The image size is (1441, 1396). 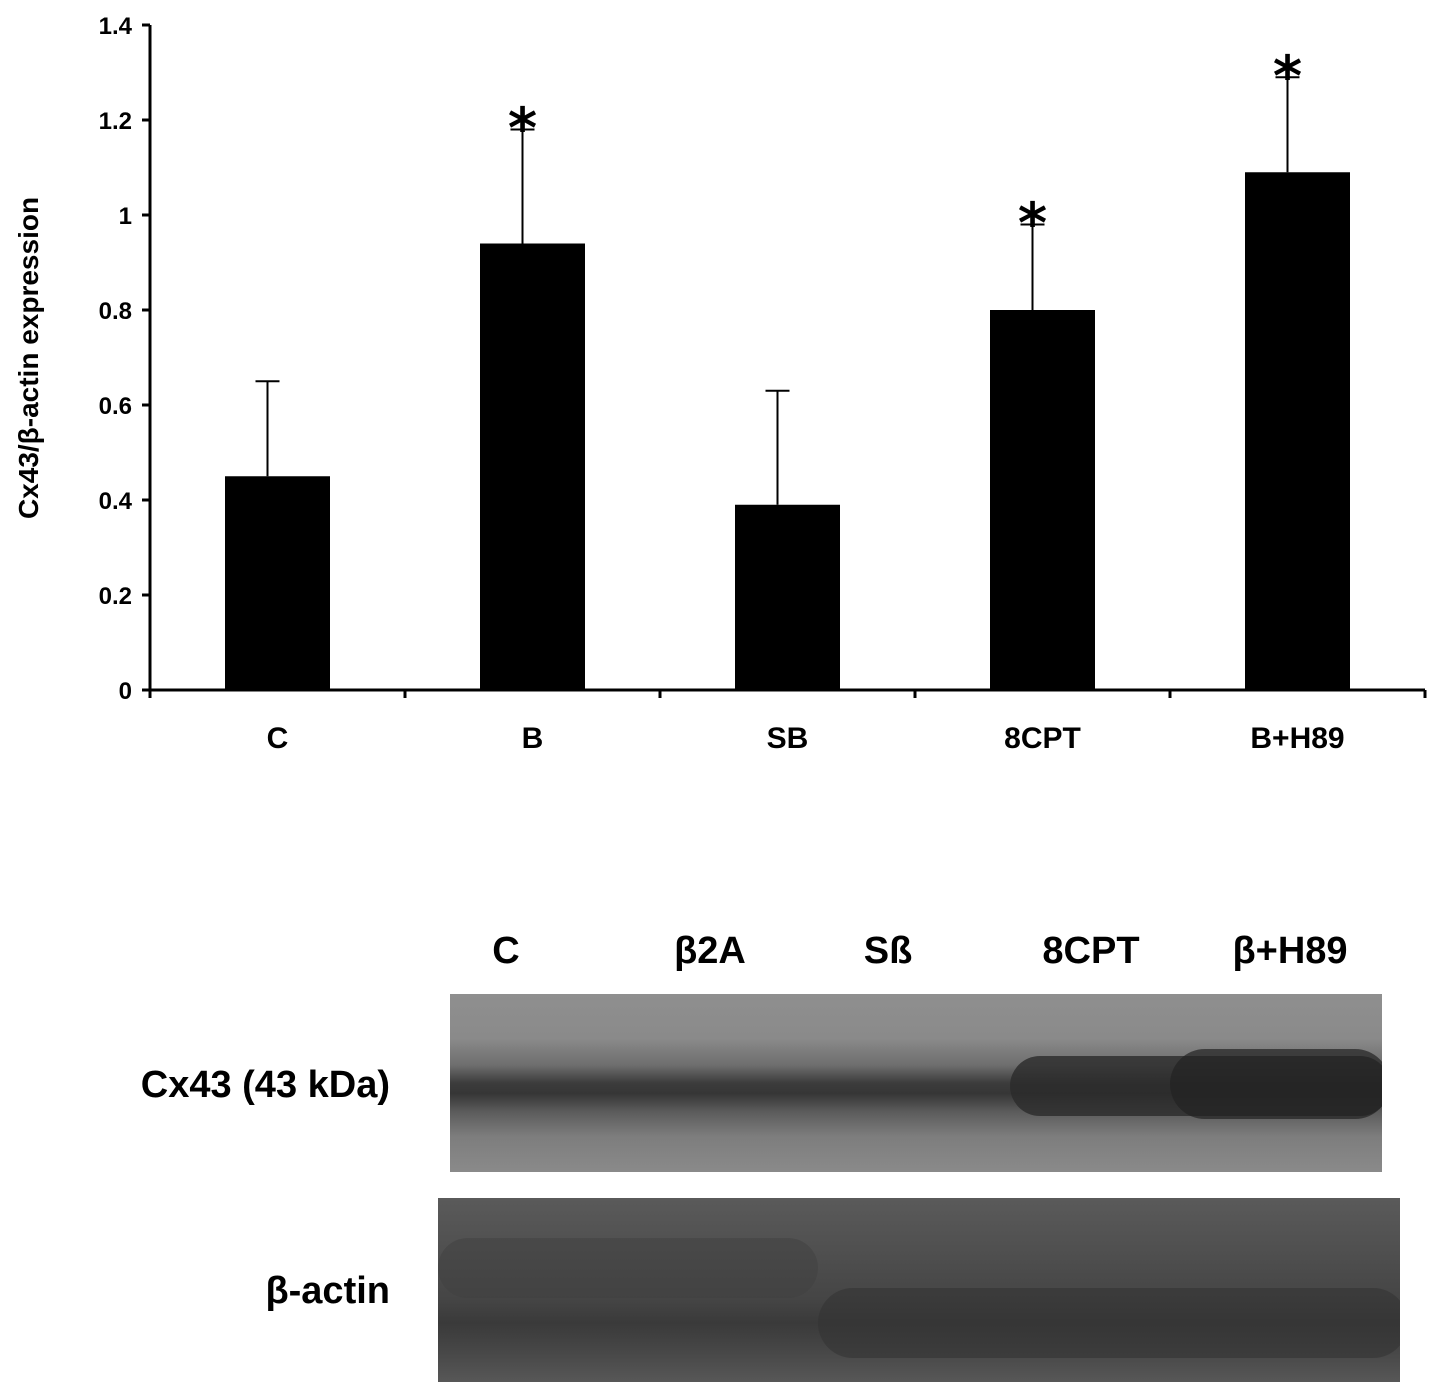 I want to click on y-axis-title: Cx43/β-actin expression, so click(x=28, y=358).